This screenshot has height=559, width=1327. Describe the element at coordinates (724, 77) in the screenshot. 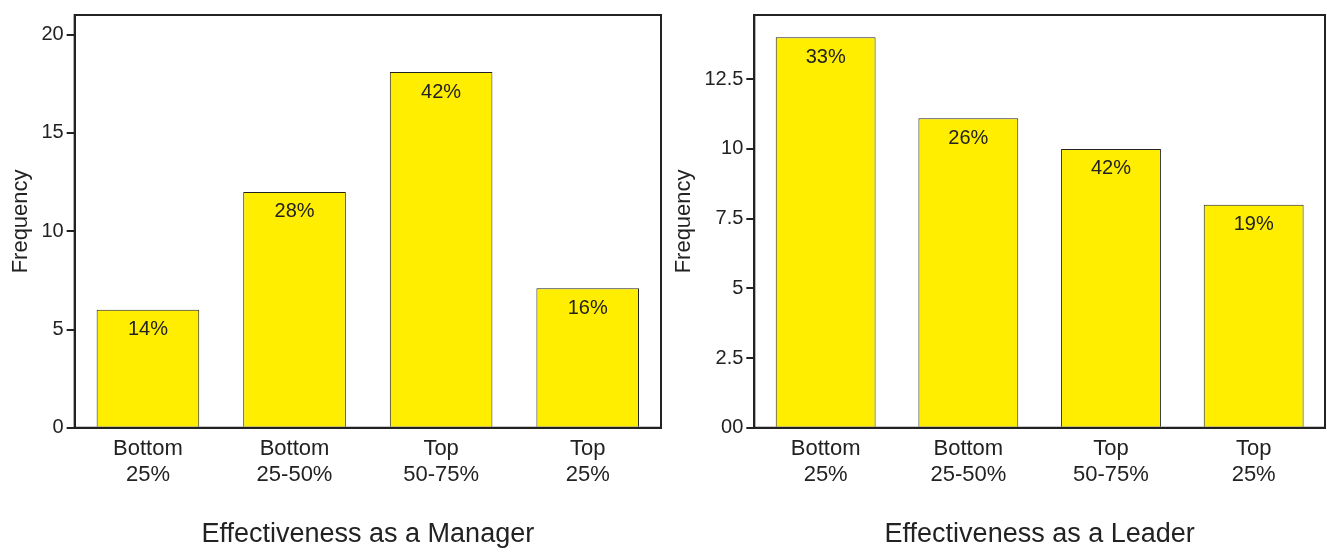

I see `y-tick-label: 12.5` at that location.